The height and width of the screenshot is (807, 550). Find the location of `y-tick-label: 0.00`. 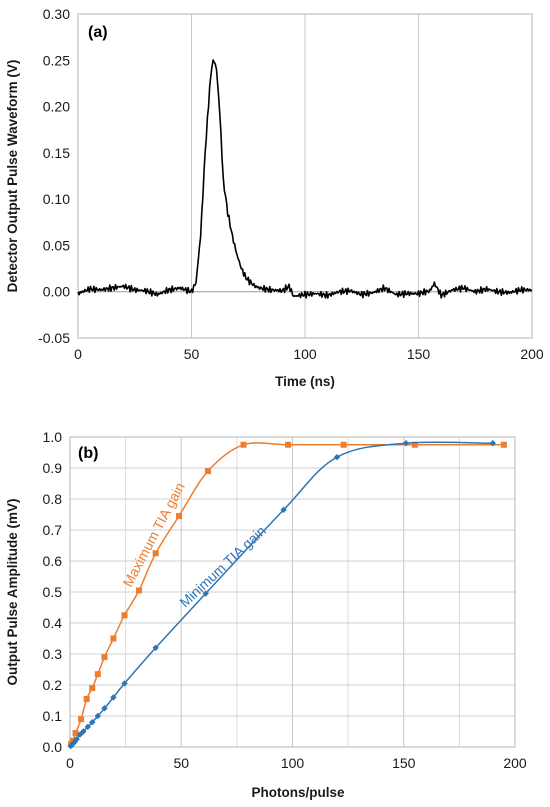

y-tick-label: 0.00 is located at coordinates (56, 292).